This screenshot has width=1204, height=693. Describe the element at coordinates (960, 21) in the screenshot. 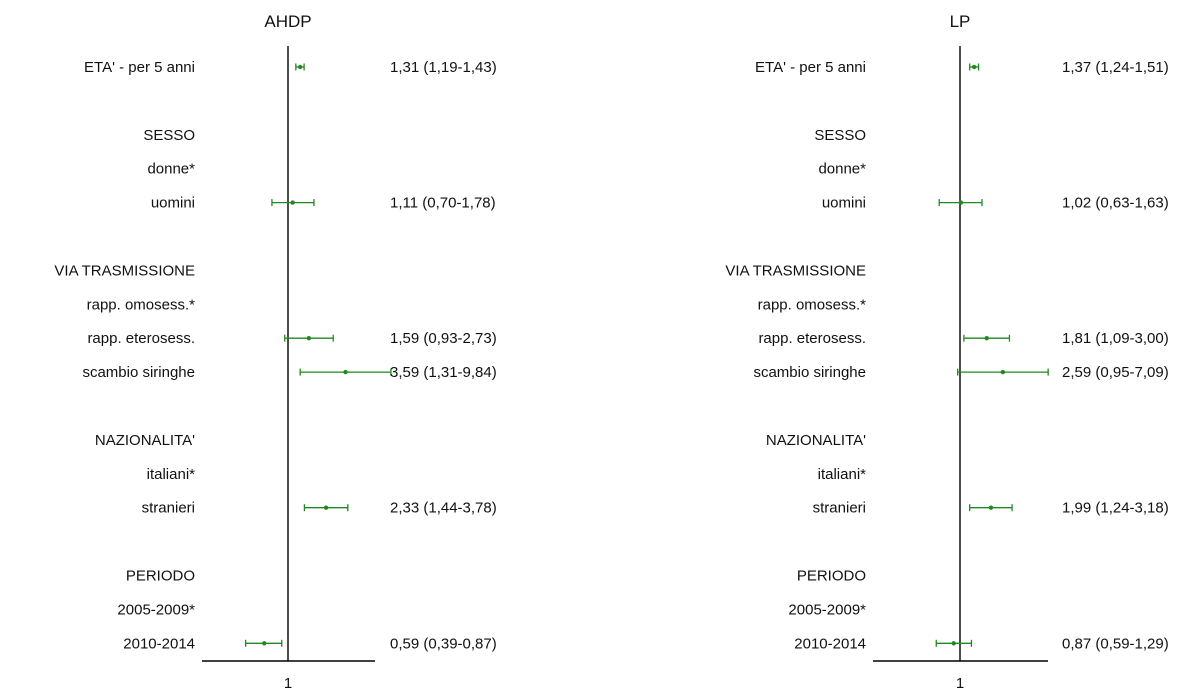

I see `panel-title-lp: LP` at that location.